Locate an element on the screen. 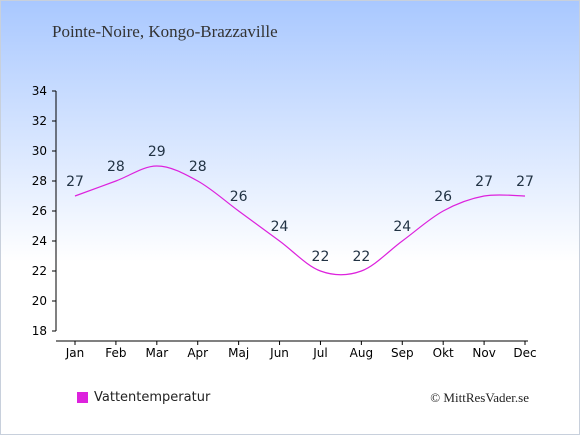  x-tick-label: Okt is located at coordinates (443, 353).